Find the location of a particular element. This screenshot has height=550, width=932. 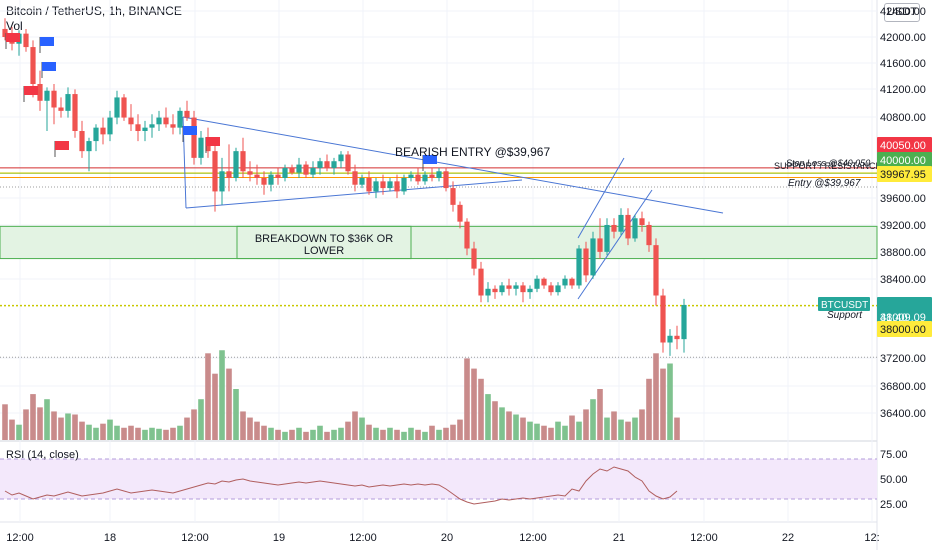

symbol-tag-bg is located at coordinates (844, 304).